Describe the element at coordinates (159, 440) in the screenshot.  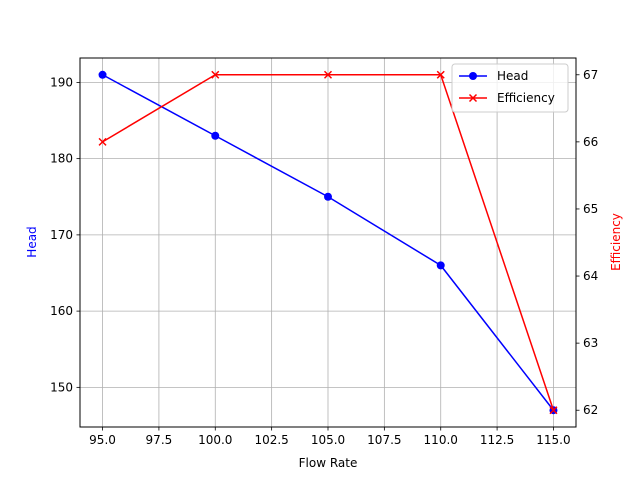
I see `x-tick-label: 97.5` at that location.